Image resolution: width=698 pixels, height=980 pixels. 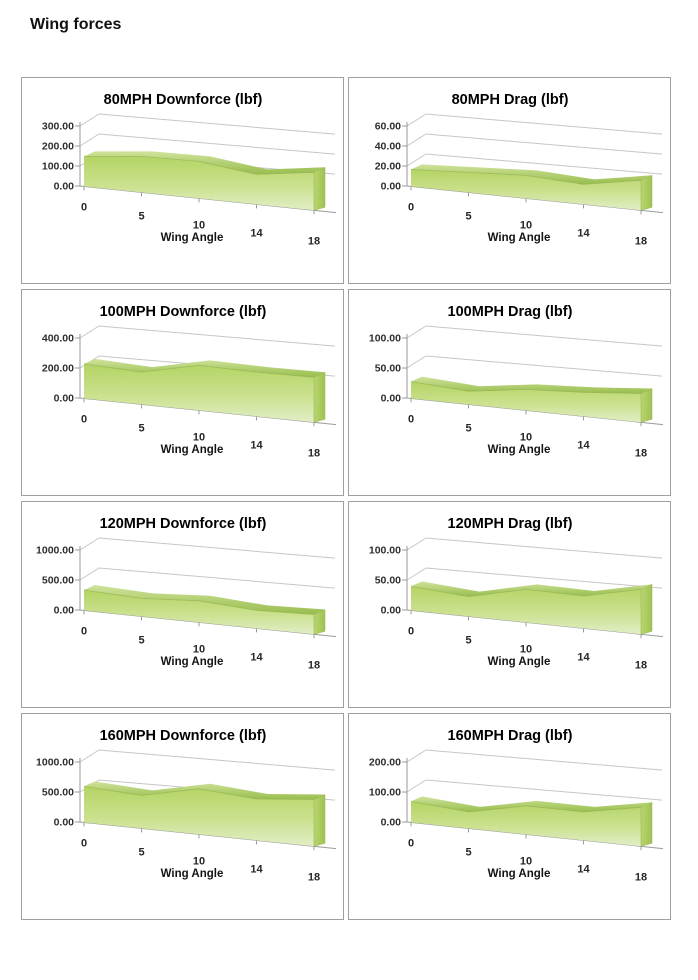 What do you see at coordinates (510, 736) in the screenshot?
I see `chart-title: 160MPH Drag (lbf)` at bounding box center [510, 736].